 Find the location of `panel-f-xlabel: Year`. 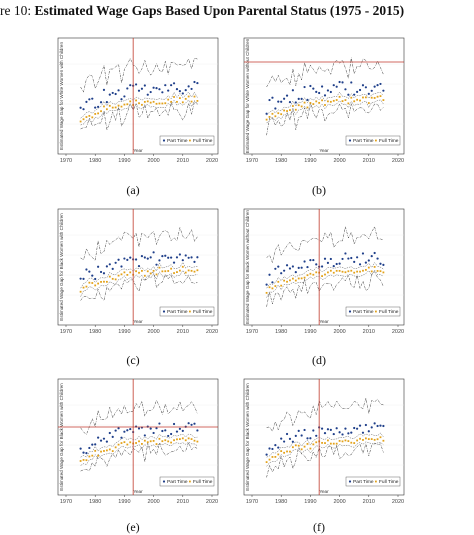

panel-f-xlabel: Year is located at coordinates (324, 491).